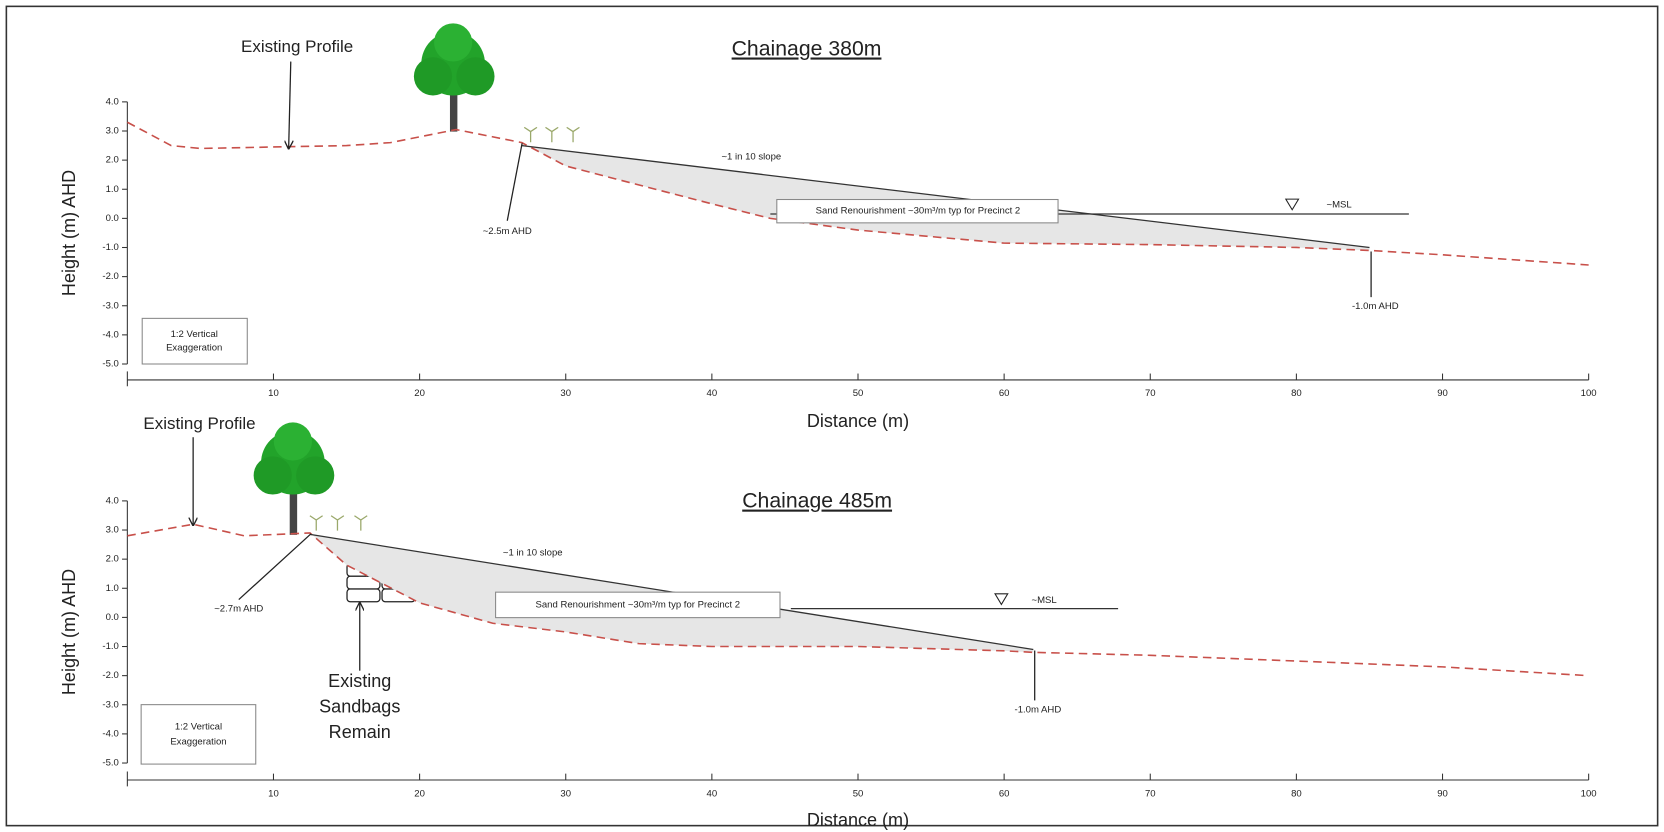 Image resolution: width=1664 pixels, height=832 pixels. What do you see at coordinates (817, 501) in the screenshot?
I see `chart-title: Chainage 485m` at bounding box center [817, 501].